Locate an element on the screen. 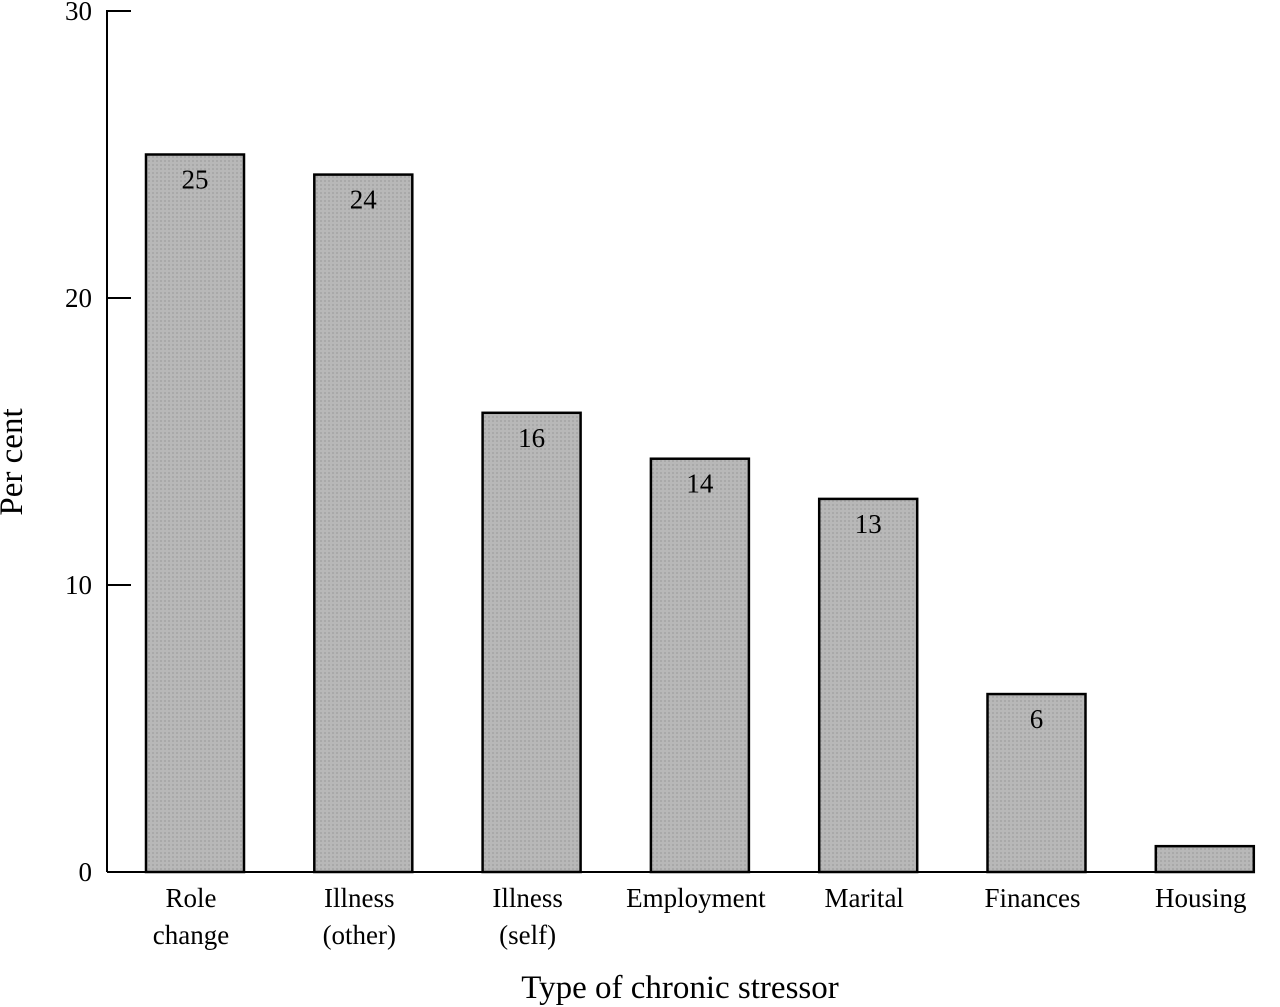  x-axis-title: Type of chronic stressor is located at coordinates (680, 988).